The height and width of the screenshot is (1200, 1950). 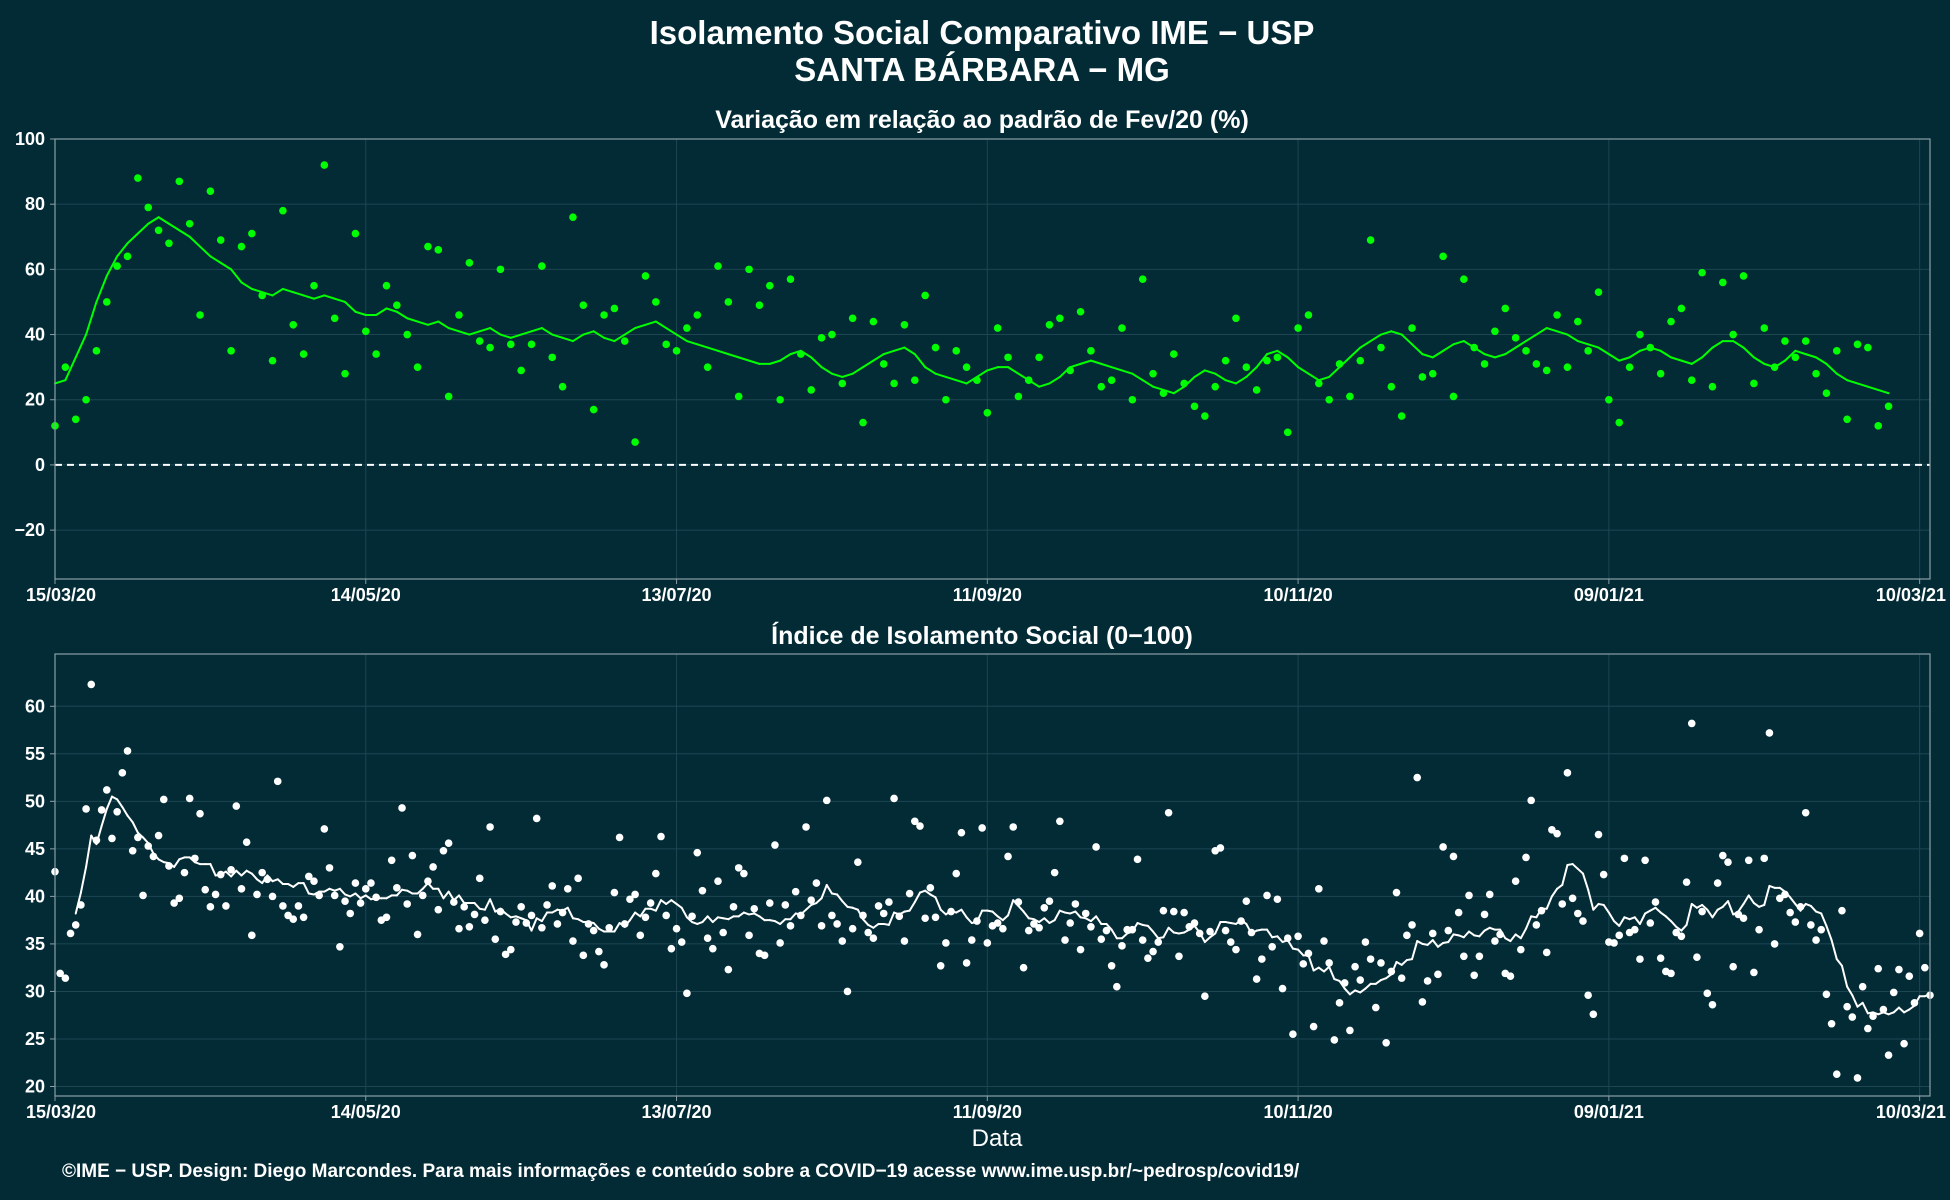 I want to click on main-title: Isolamento Social Comparativo IME − USP, so click(x=982, y=32).